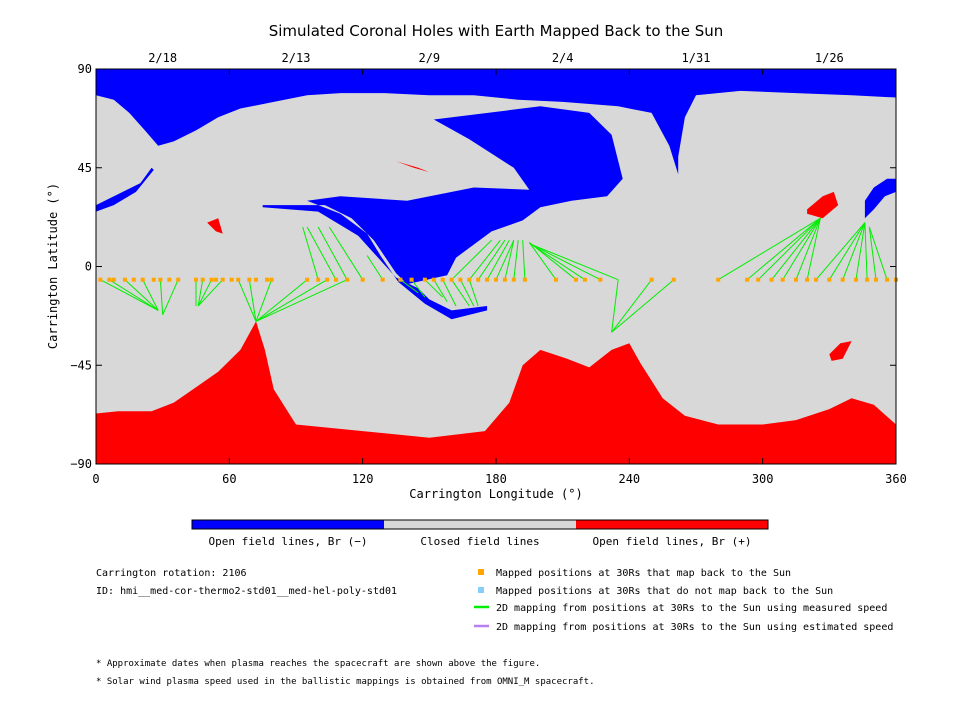 This screenshot has height=720, width=960. I want to click on colorbar-frame, so click(480, 524).